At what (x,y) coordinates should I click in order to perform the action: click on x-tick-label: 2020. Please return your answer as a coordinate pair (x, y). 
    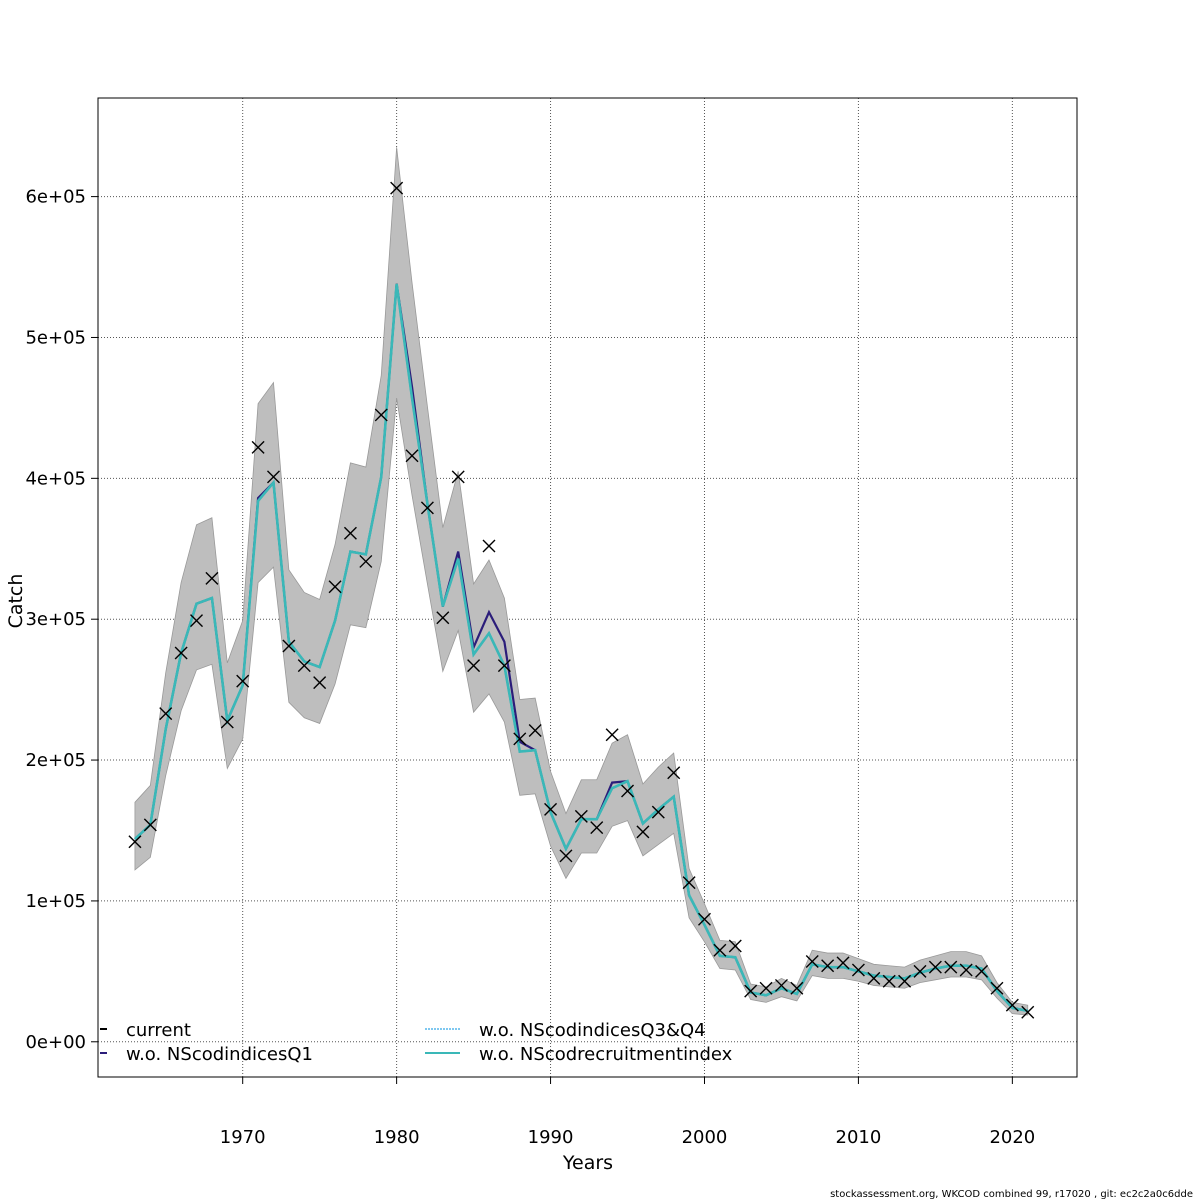
    Looking at the image, I should click on (1012, 1137).